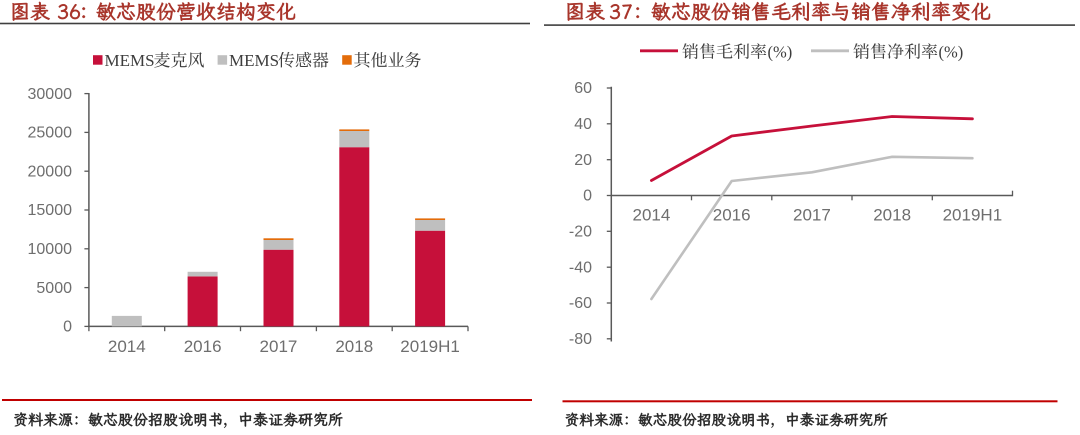  Describe the element at coordinates (583, 88) in the screenshot. I see `svg-text: 60` at that location.